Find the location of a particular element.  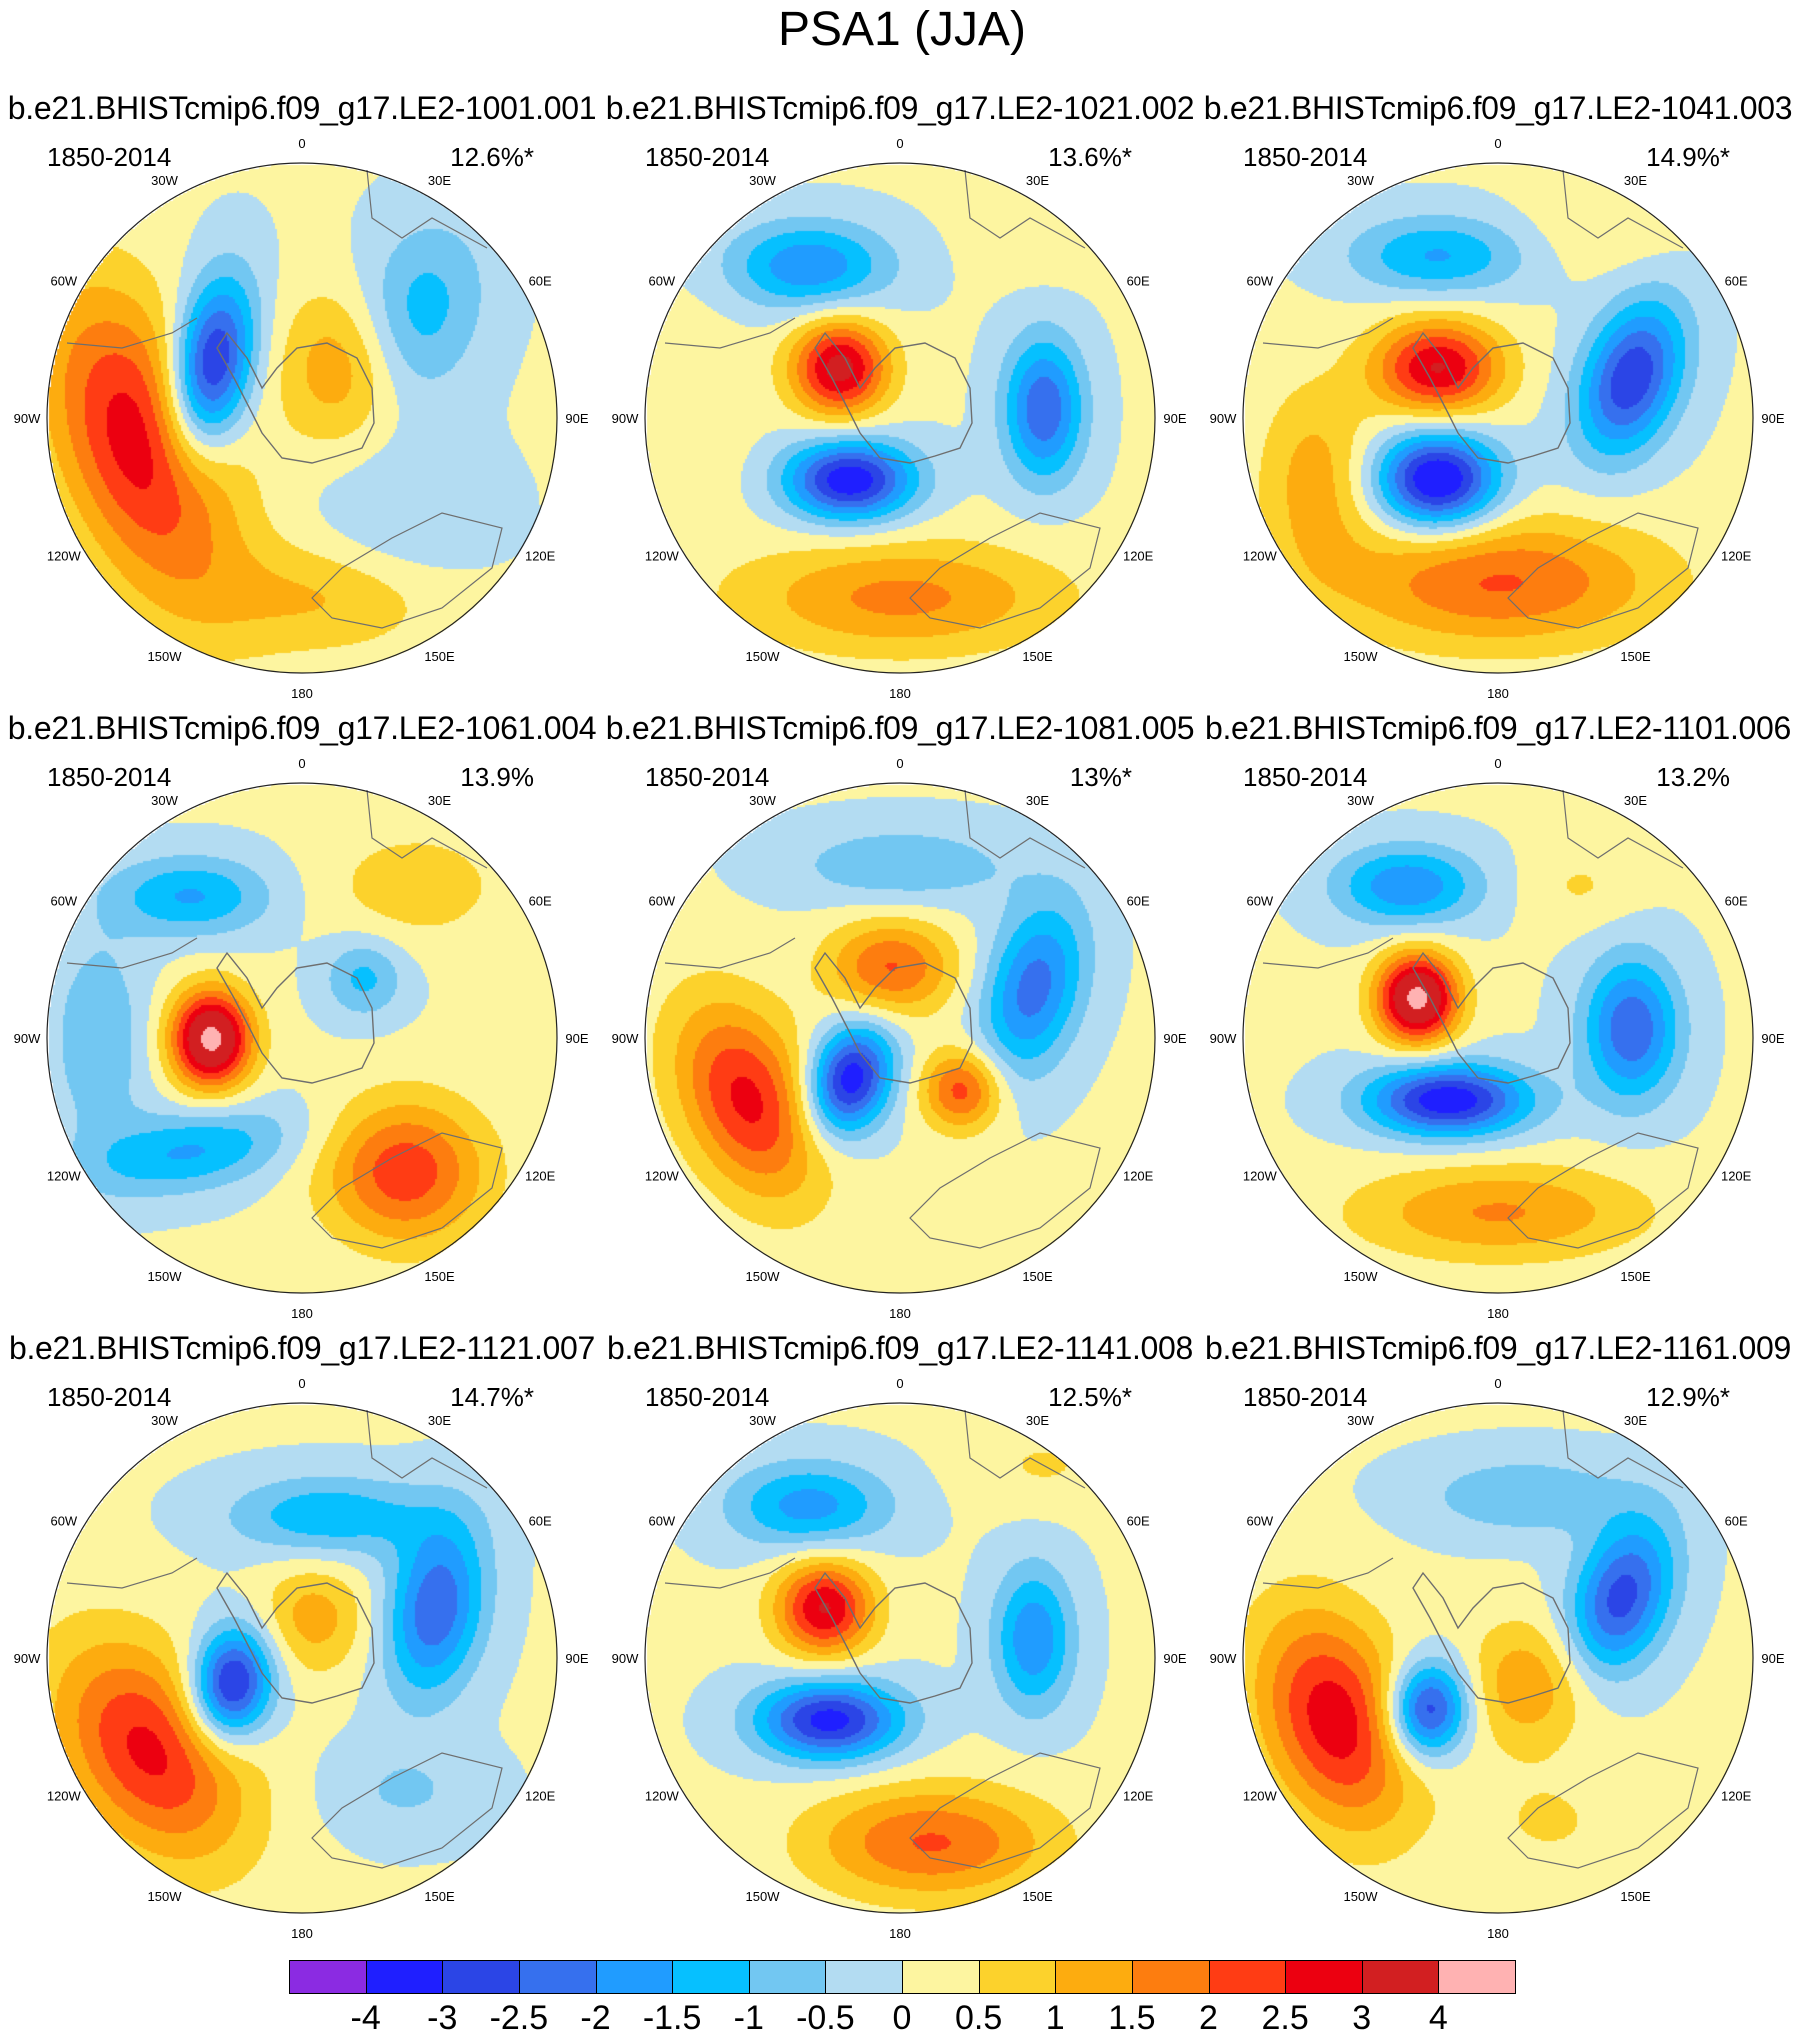

variance-explained: 14.7%* is located at coordinates (492, 1397).